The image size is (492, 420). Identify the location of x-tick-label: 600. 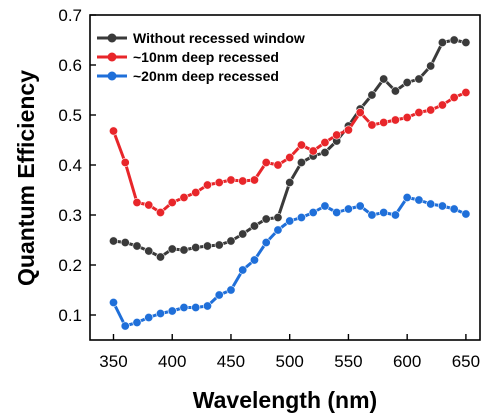
(407, 361).